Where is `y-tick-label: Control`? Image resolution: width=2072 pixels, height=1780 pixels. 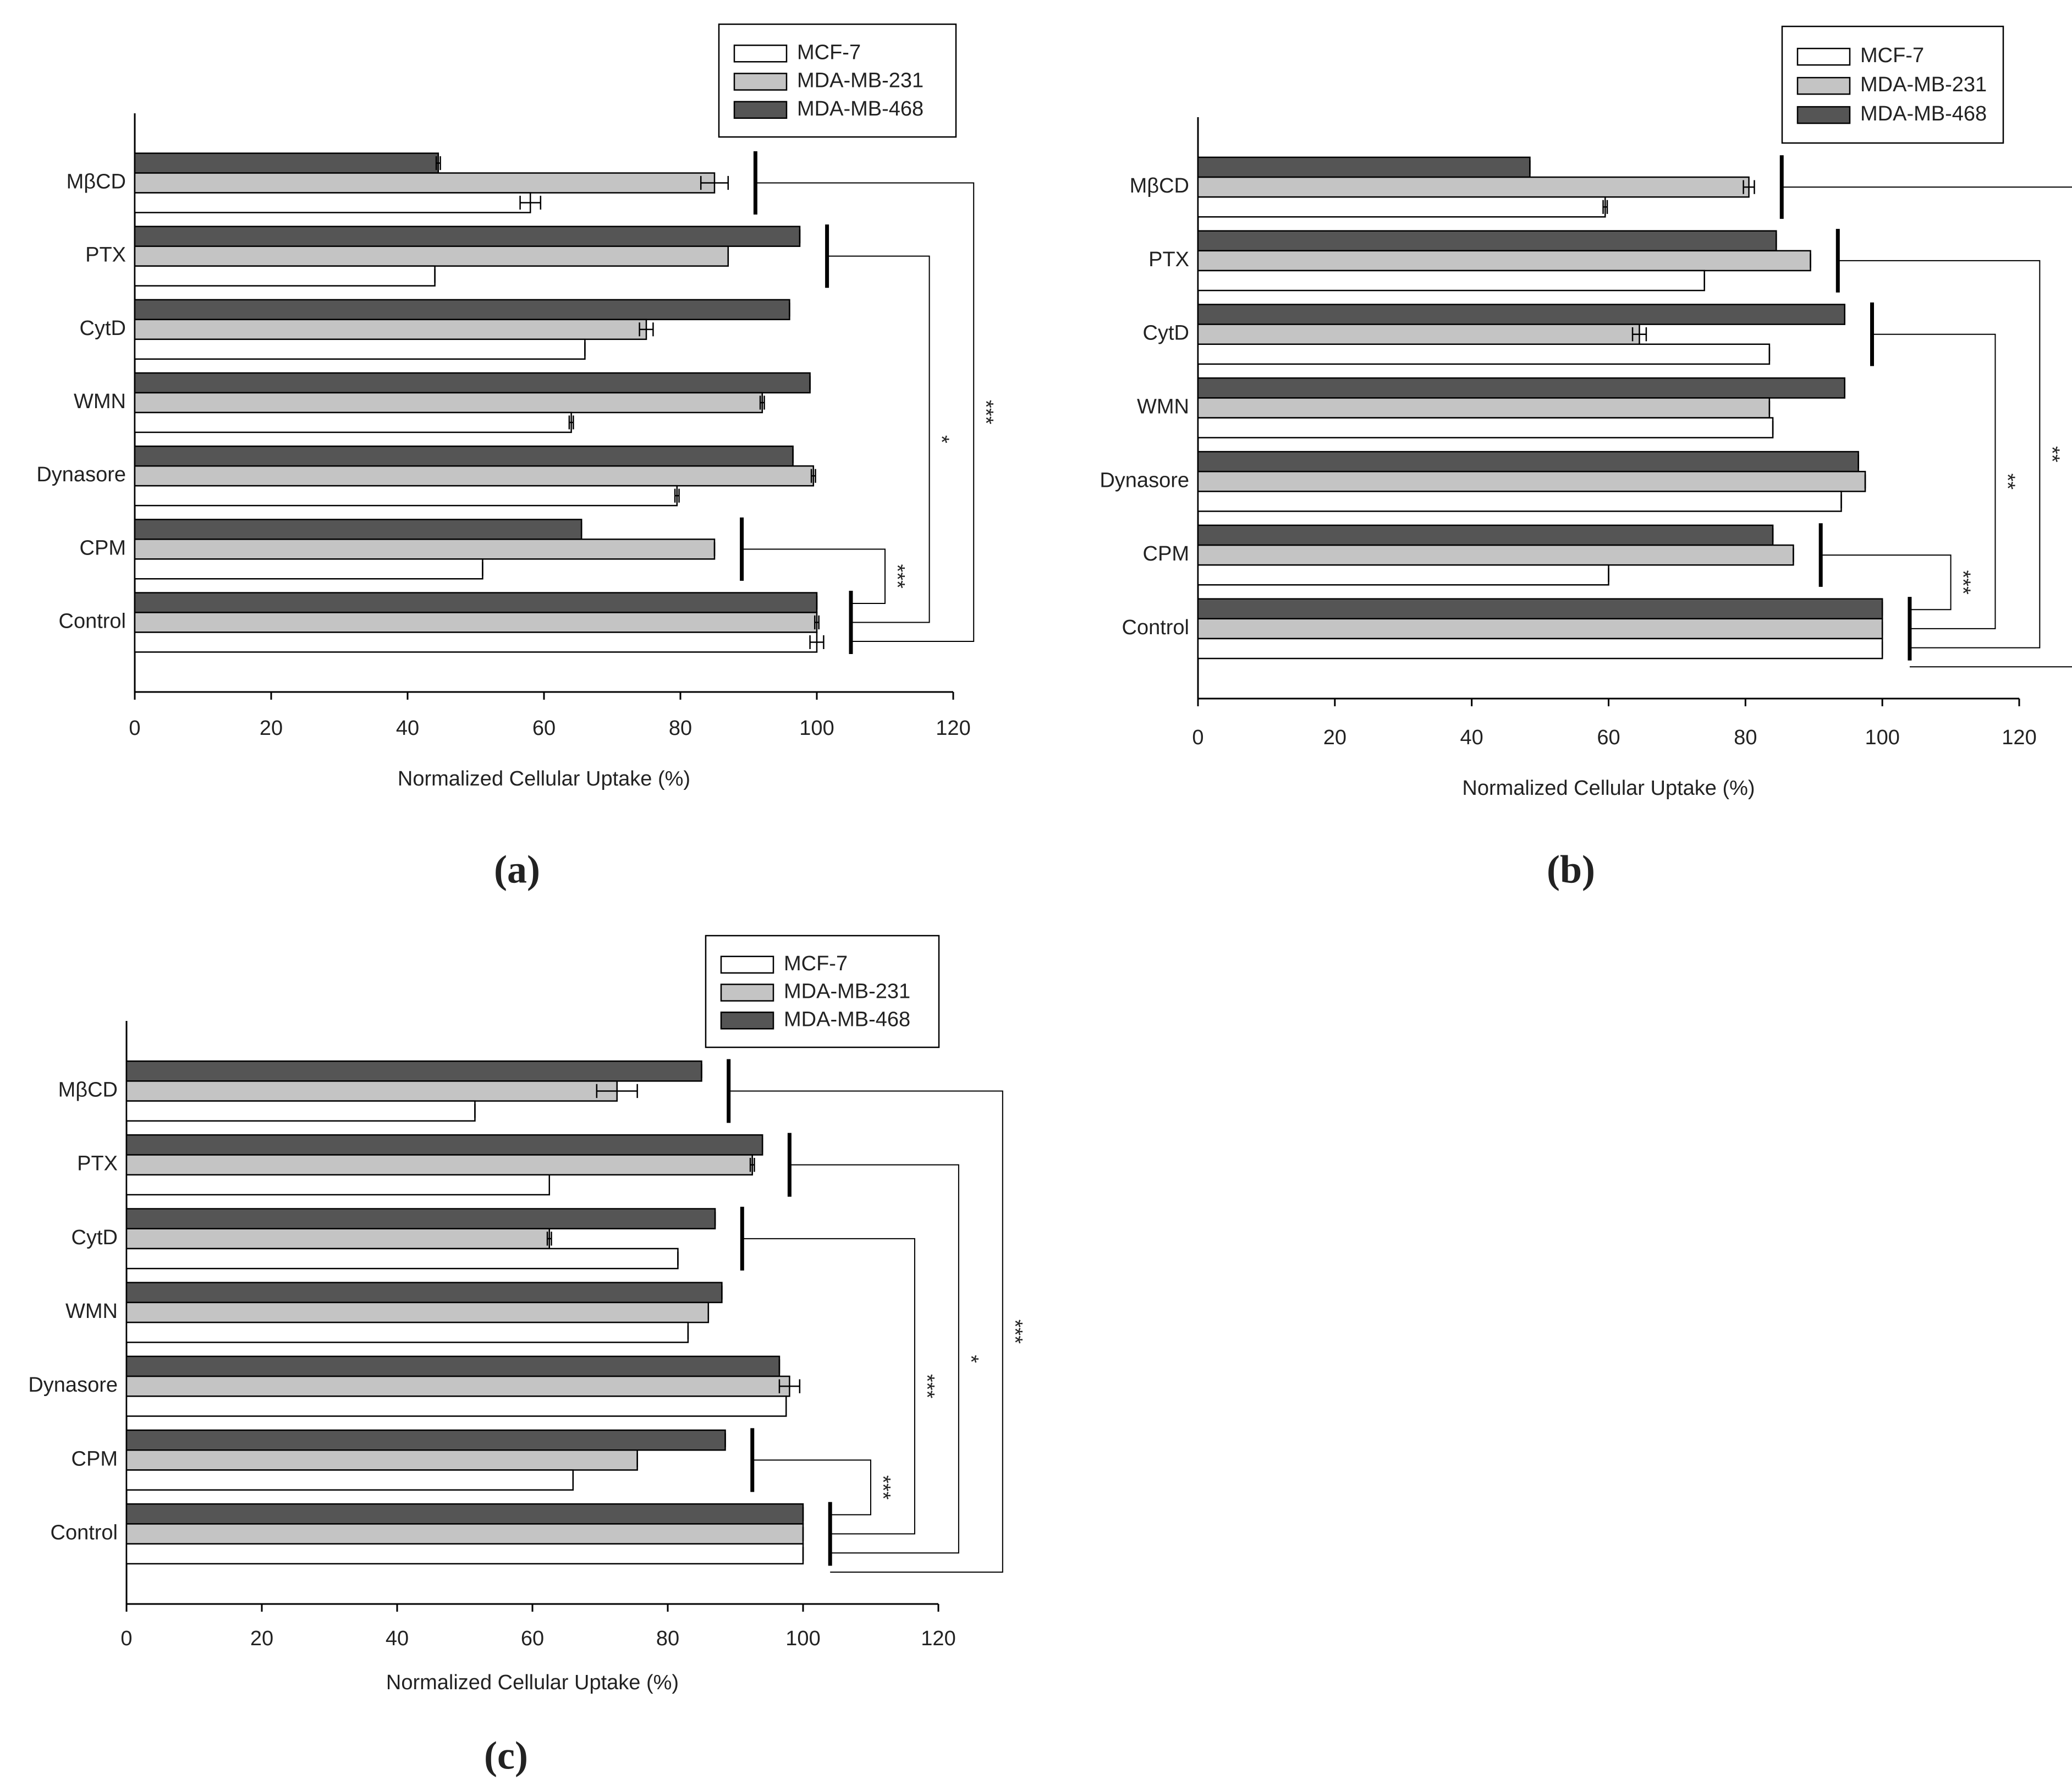
y-tick-label: Control is located at coordinates (1156, 627).